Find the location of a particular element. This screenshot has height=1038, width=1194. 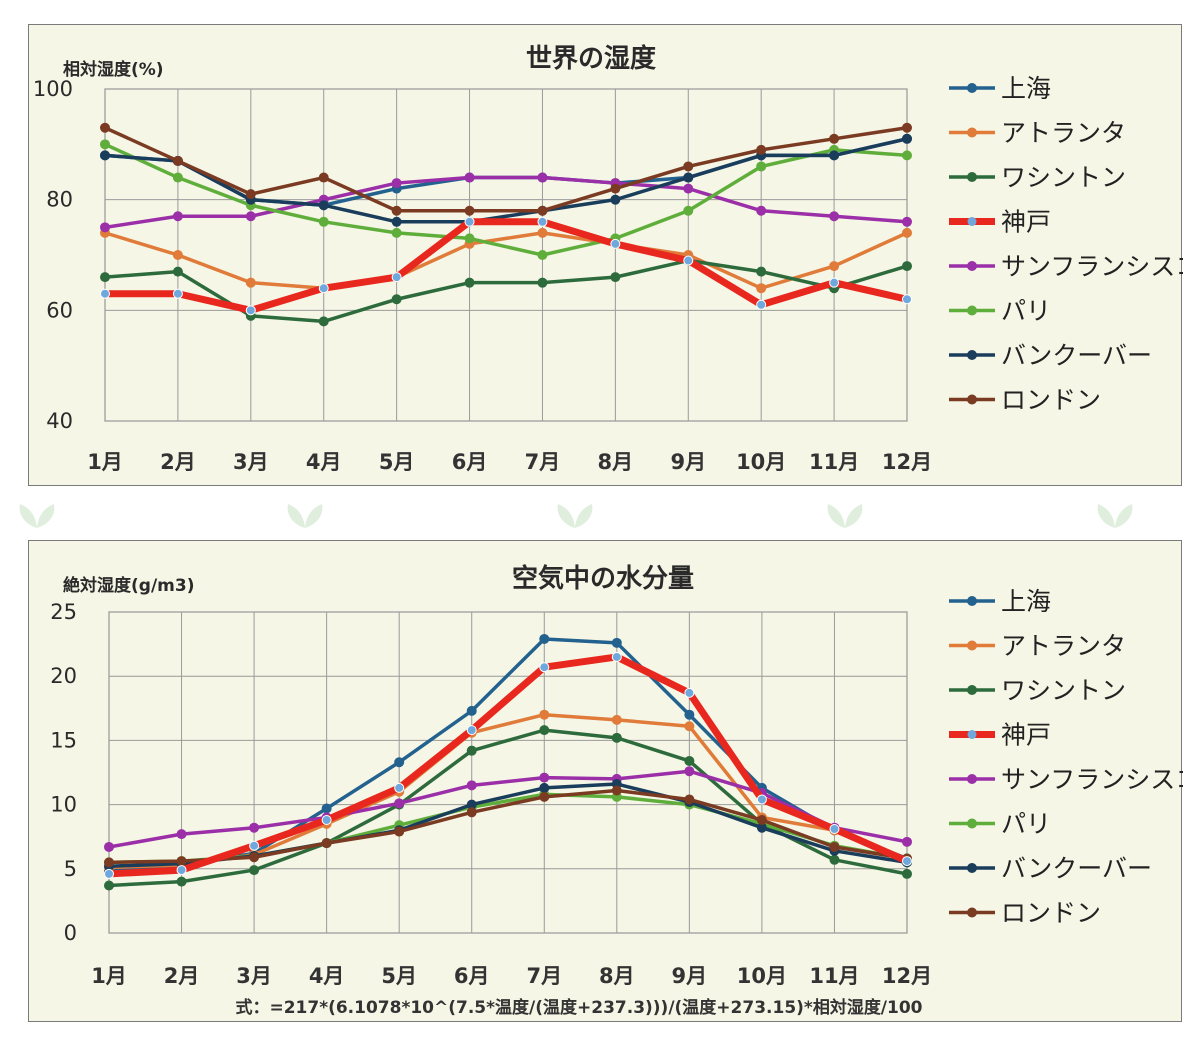

y-tick-label: 40 is located at coordinates (59, 421).